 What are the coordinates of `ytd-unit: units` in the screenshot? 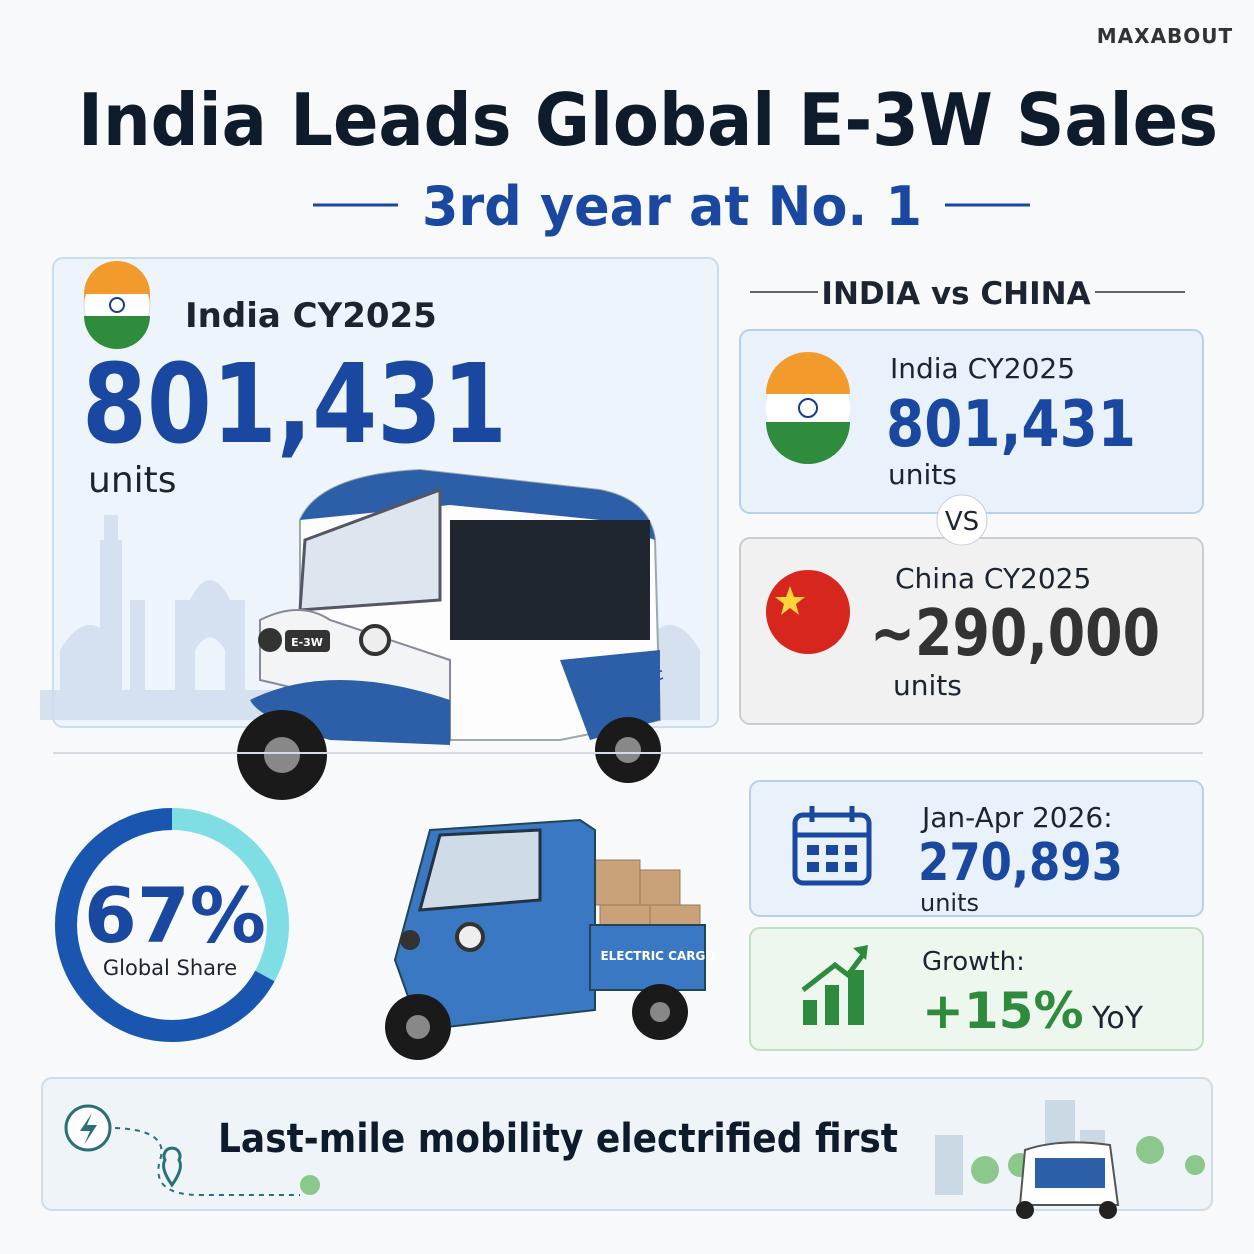 It's located at (949, 903).